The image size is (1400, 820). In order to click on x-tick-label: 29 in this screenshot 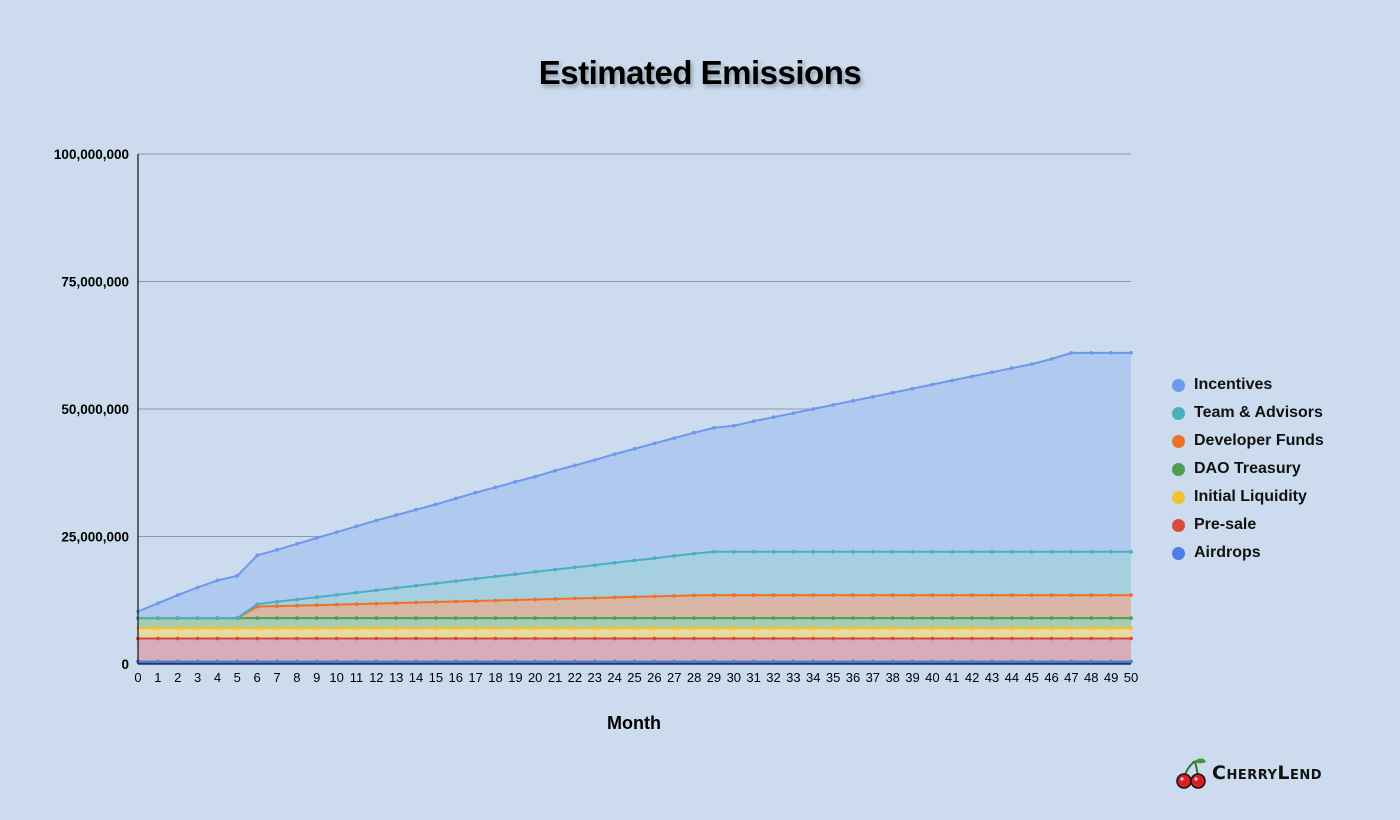, I will do `click(714, 677)`.